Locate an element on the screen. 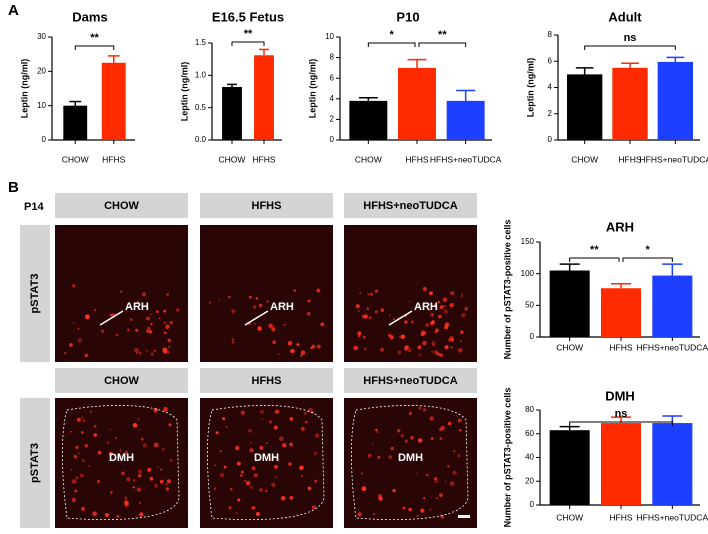 The width and height of the screenshot is (708, 534). column-header: HFHS+neoTUDCA is located at coordinates (410, 381).